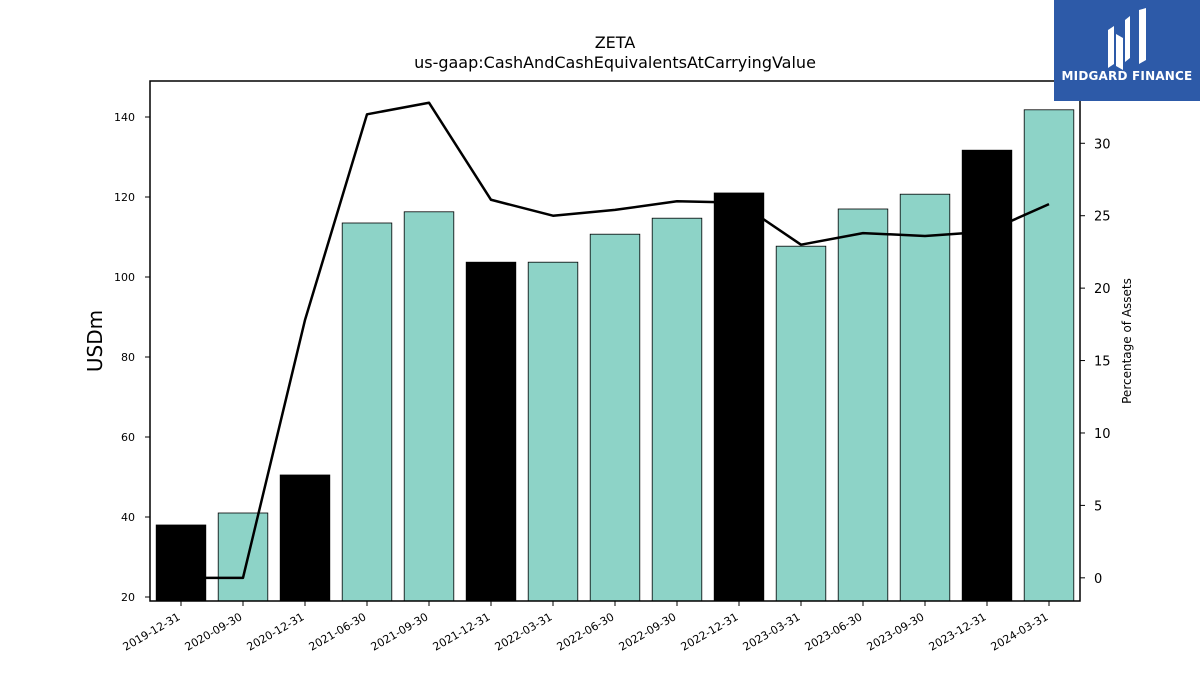  What do you see at coordinates (400, 631) in the screenshot?
I see `x-tick-label: 2021-09-30` at bounding box center [400, 631].